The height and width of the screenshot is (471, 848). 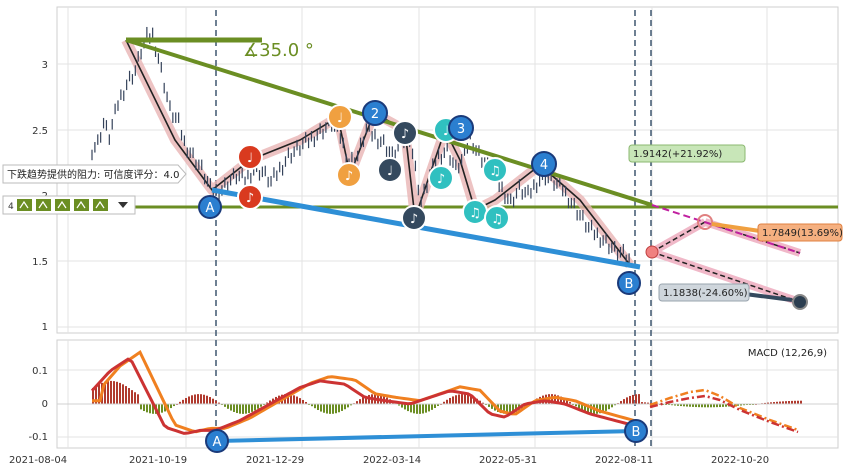 What do you see at coordinates (45, 327) in the screenshot?
I see `y-tick-1-0: 1` at bounding box center [45, 327].